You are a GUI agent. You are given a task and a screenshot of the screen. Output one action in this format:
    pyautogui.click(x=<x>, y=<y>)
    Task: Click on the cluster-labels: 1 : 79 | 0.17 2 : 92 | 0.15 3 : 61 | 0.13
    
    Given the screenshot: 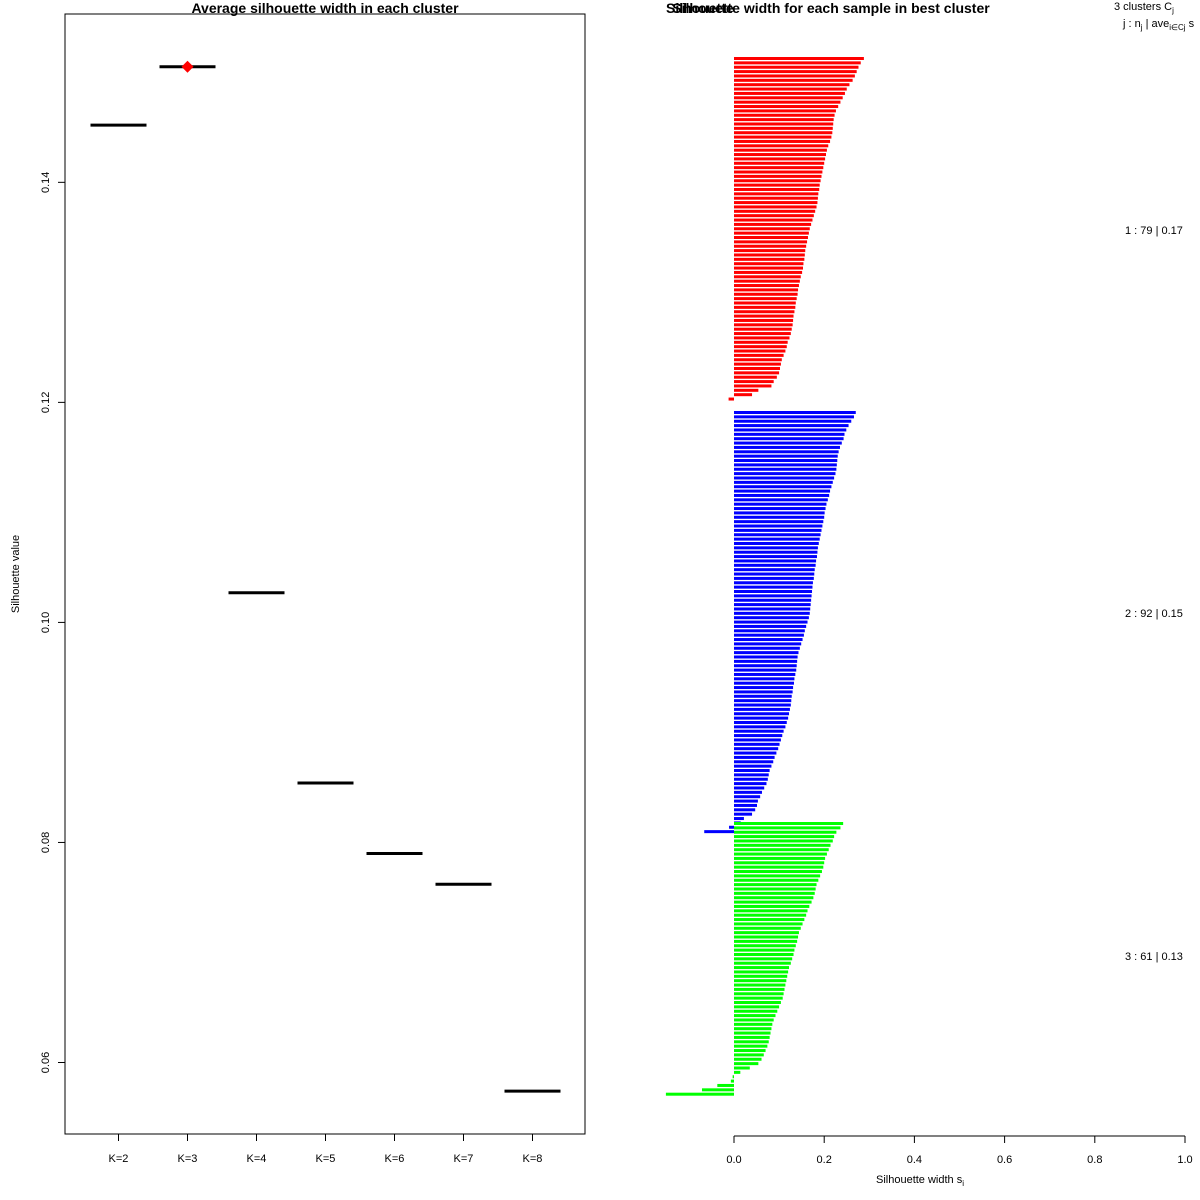 What is the action you would take?
    pyautogui.click(x=1154, y=594)
    